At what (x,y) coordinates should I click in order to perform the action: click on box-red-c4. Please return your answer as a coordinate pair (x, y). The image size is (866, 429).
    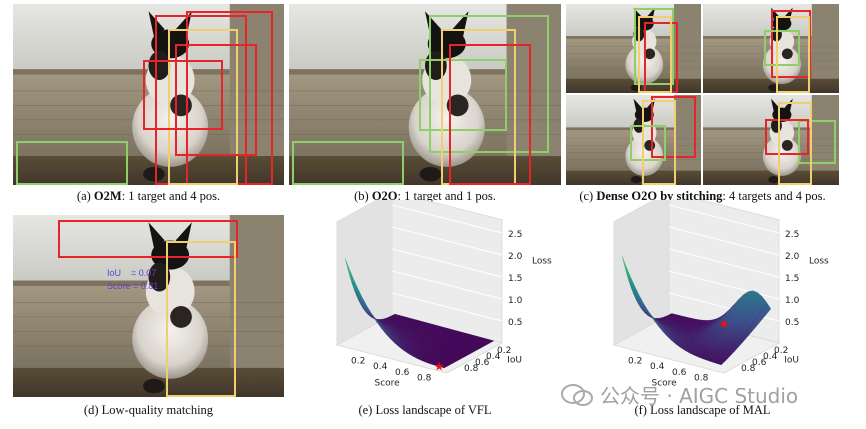
    Looking at the image, I should click on (787, 137).